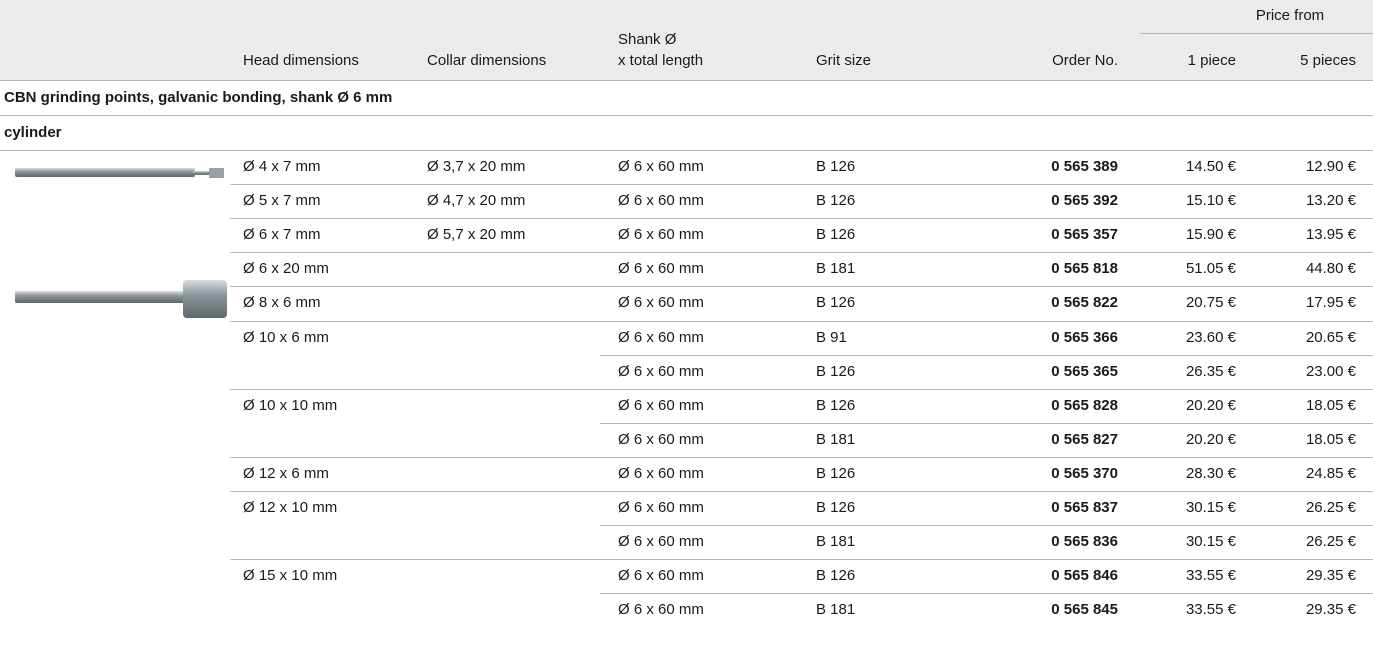 This screenshot has height=662, width=1373. What do you see at coordinates (1085, 60) in the screenshot?
I see `column-header: Order No.` at bounding box center [1085, 60].